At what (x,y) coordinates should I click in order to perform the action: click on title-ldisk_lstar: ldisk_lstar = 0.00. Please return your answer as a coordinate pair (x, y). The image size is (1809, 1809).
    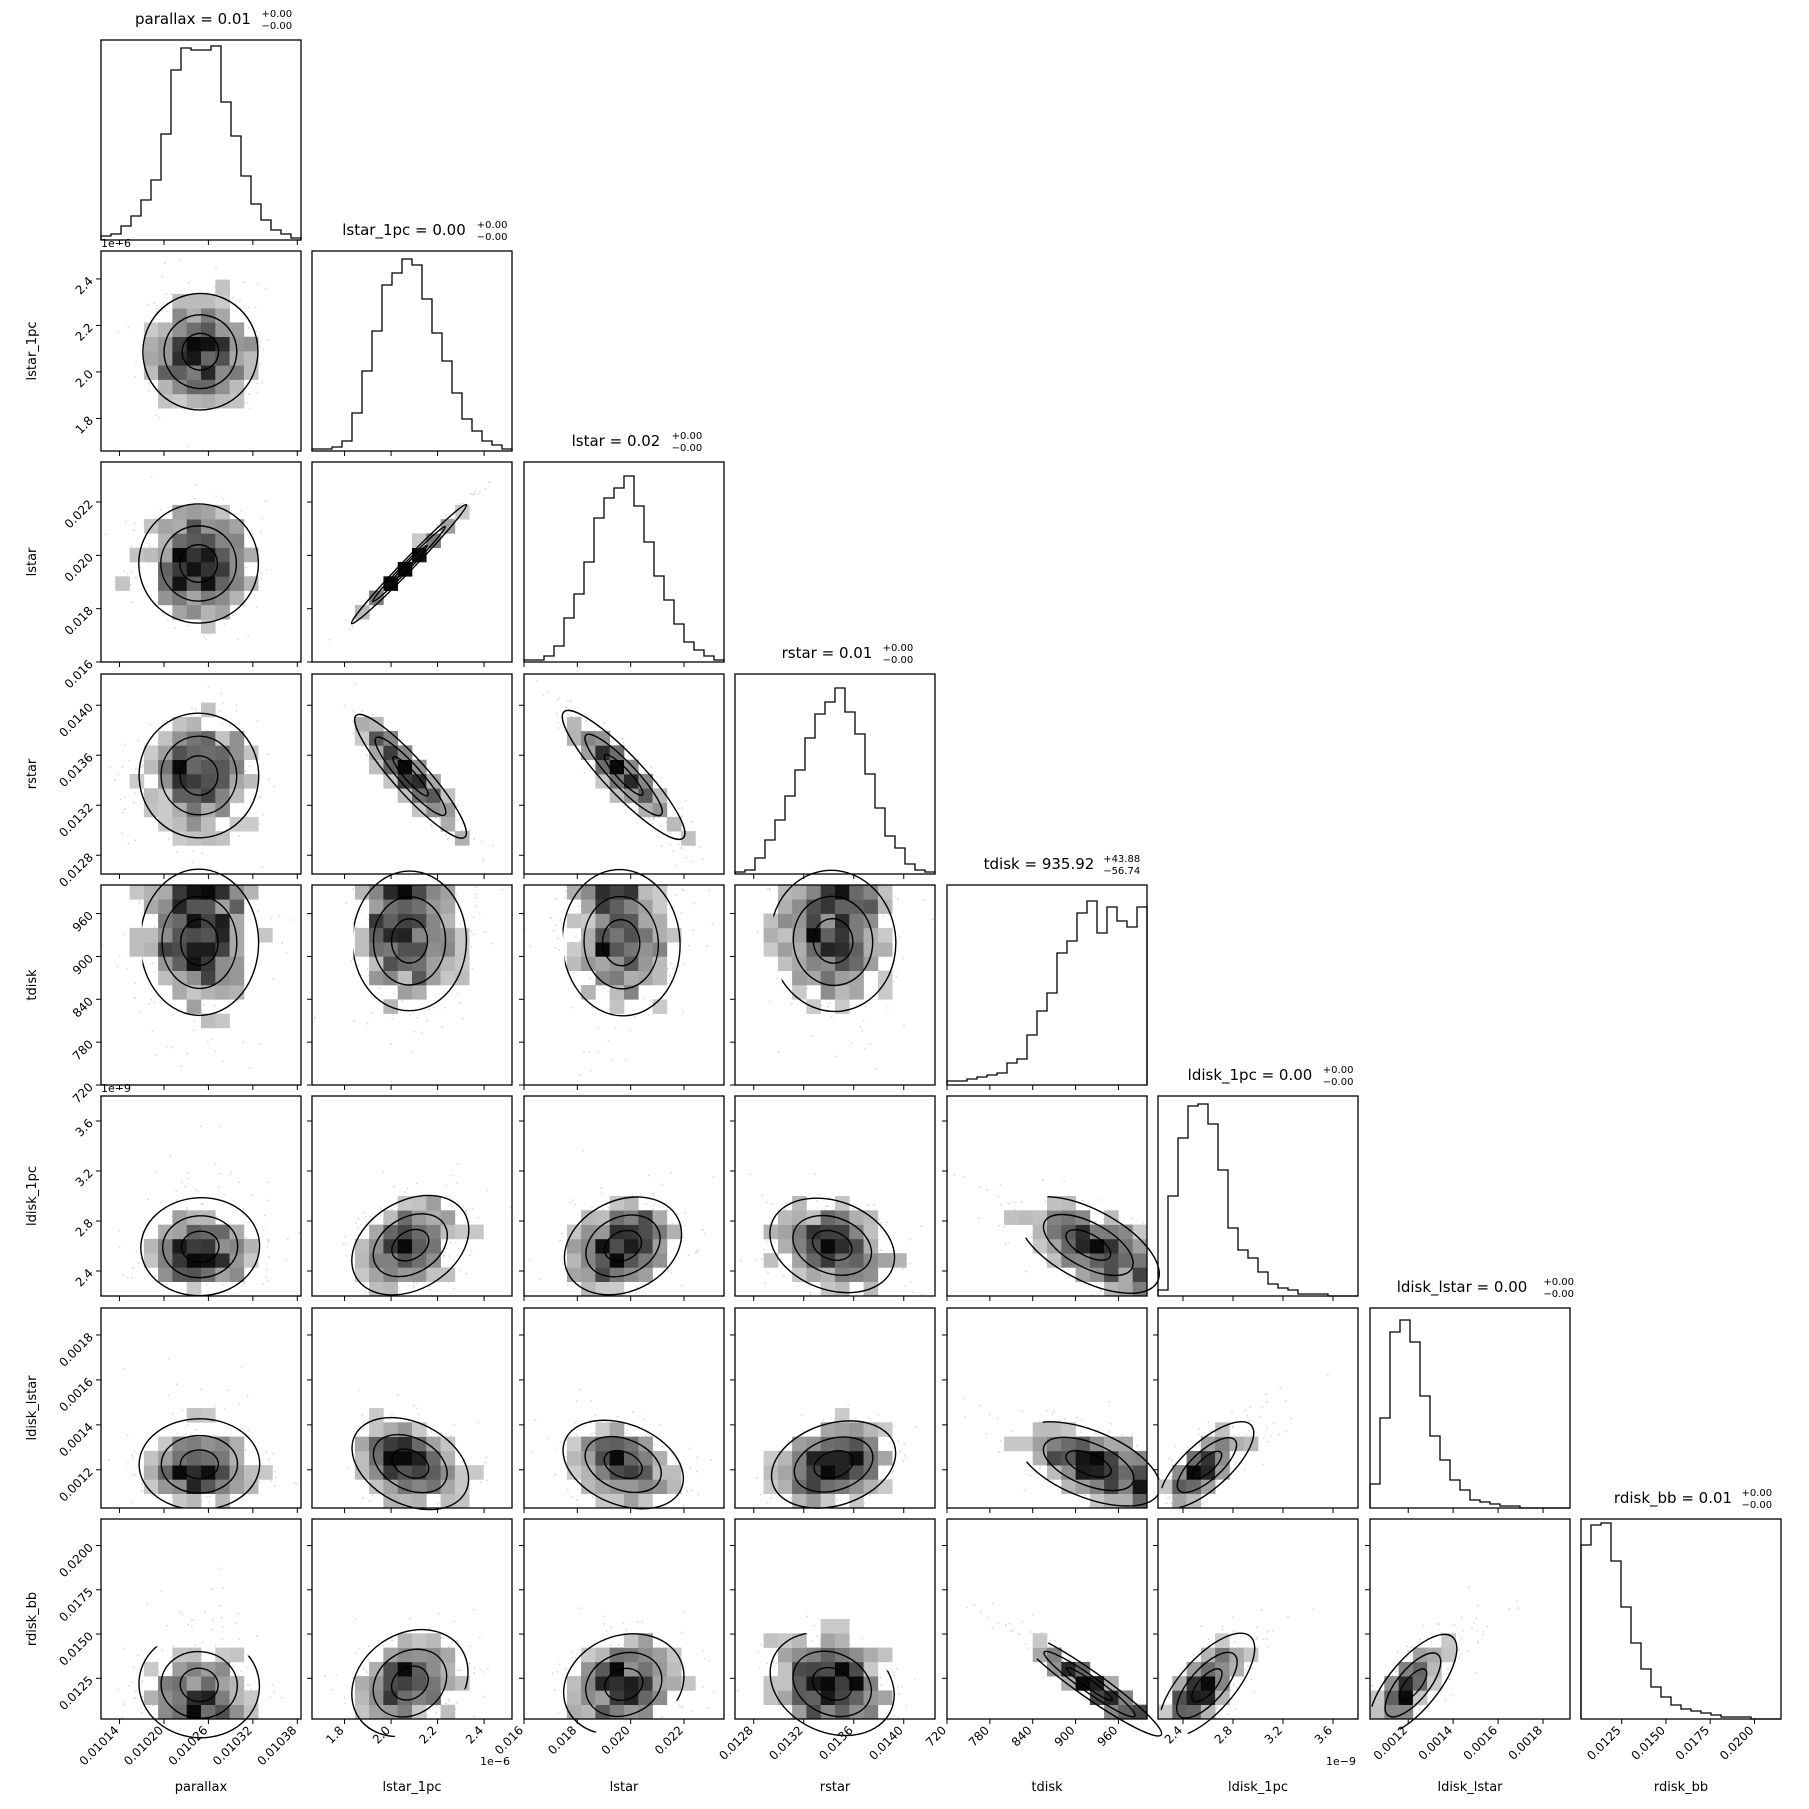
    Looking at the image, I should click on (1462, 1287).